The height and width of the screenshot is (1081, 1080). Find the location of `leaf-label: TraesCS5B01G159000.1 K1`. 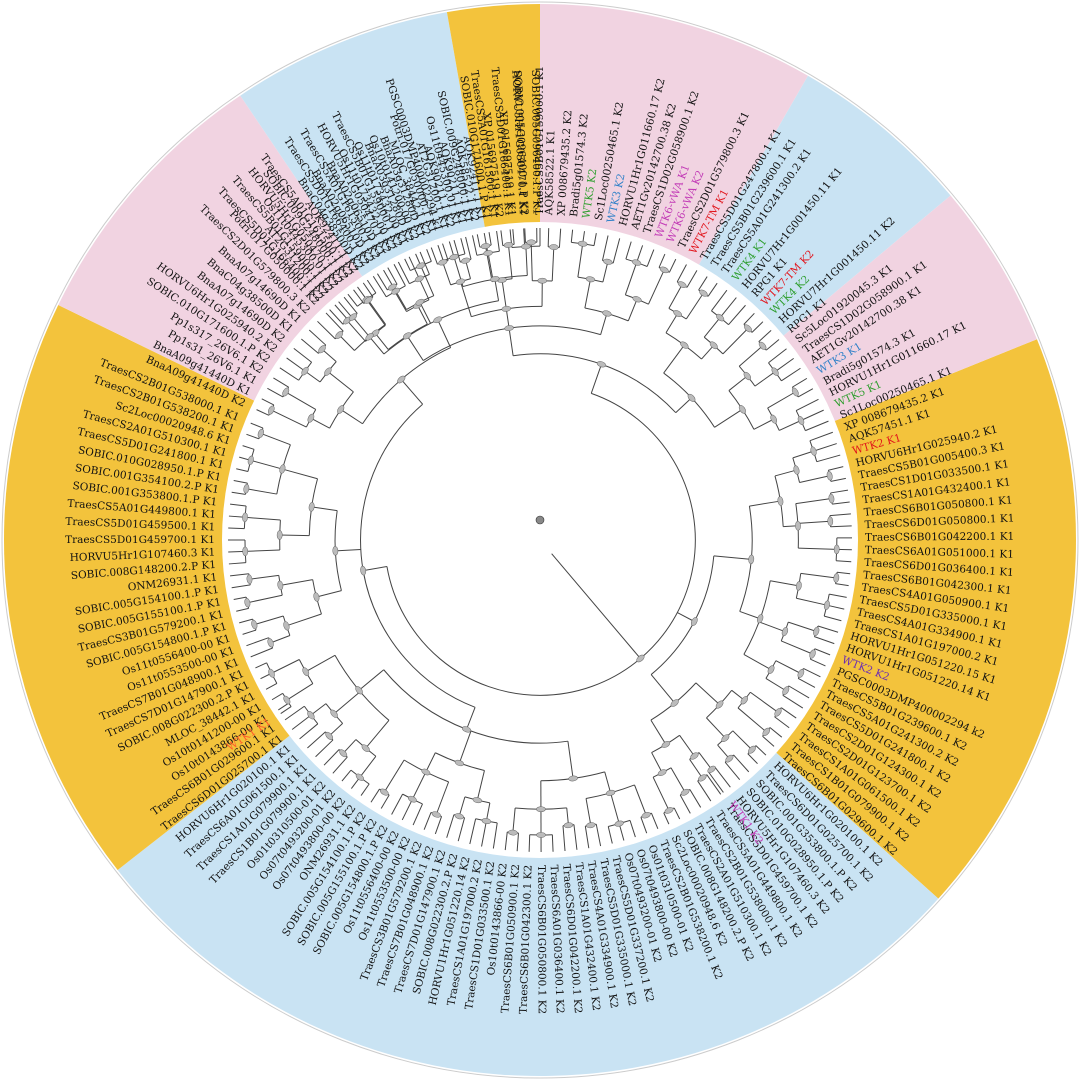

leaf-label: TraesCS5B01G159000.1 K1 is located at coordinates (540, 140).